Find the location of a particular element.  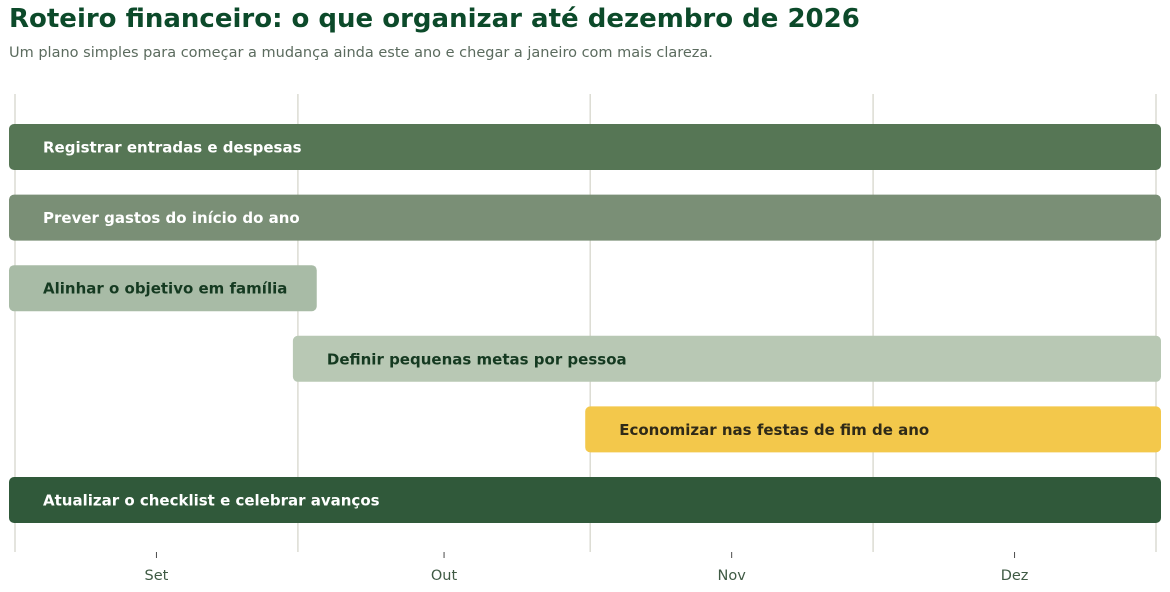

x-tick-label: Nov is located at coordinates (732, 576).